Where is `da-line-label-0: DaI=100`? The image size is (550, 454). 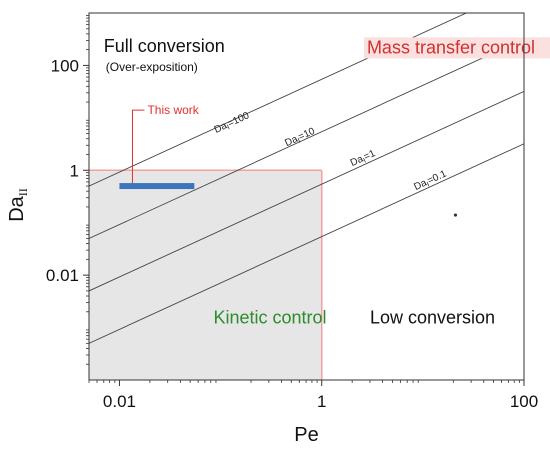 da-line-label-0: DaI=100 is located at coordinates (232, 123).